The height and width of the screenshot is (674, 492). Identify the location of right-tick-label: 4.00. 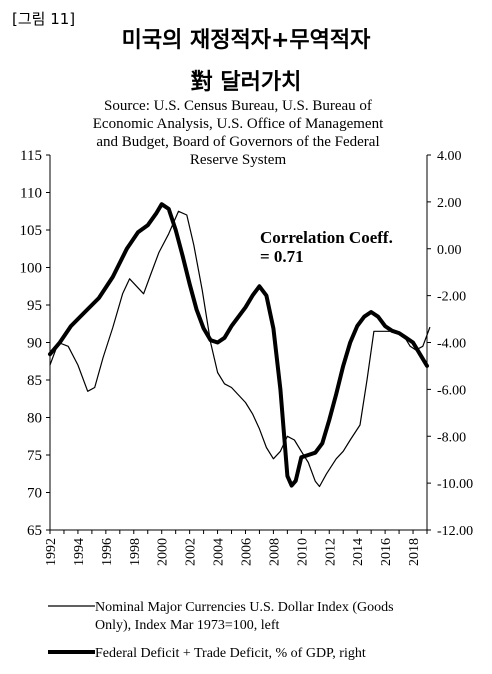
(449, 156).